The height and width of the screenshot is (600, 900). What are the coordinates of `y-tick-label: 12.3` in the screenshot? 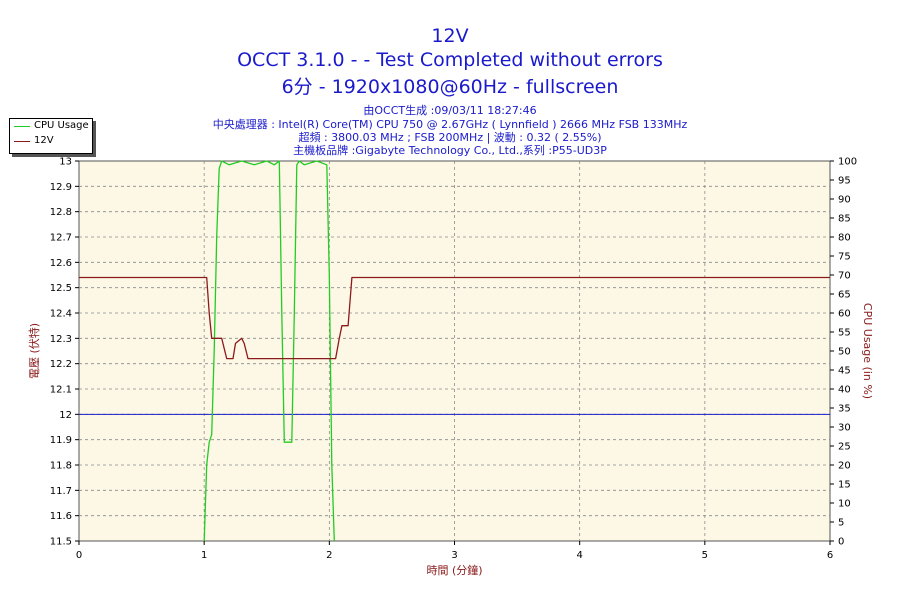 It's located at (61, 339).